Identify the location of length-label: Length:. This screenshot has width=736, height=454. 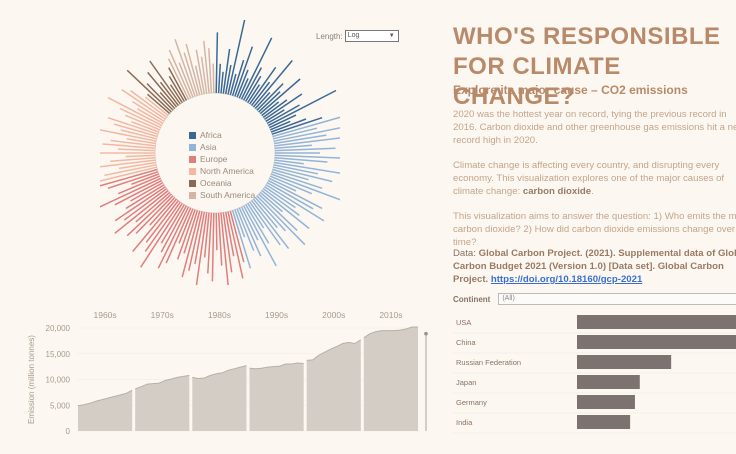
(329, 36).